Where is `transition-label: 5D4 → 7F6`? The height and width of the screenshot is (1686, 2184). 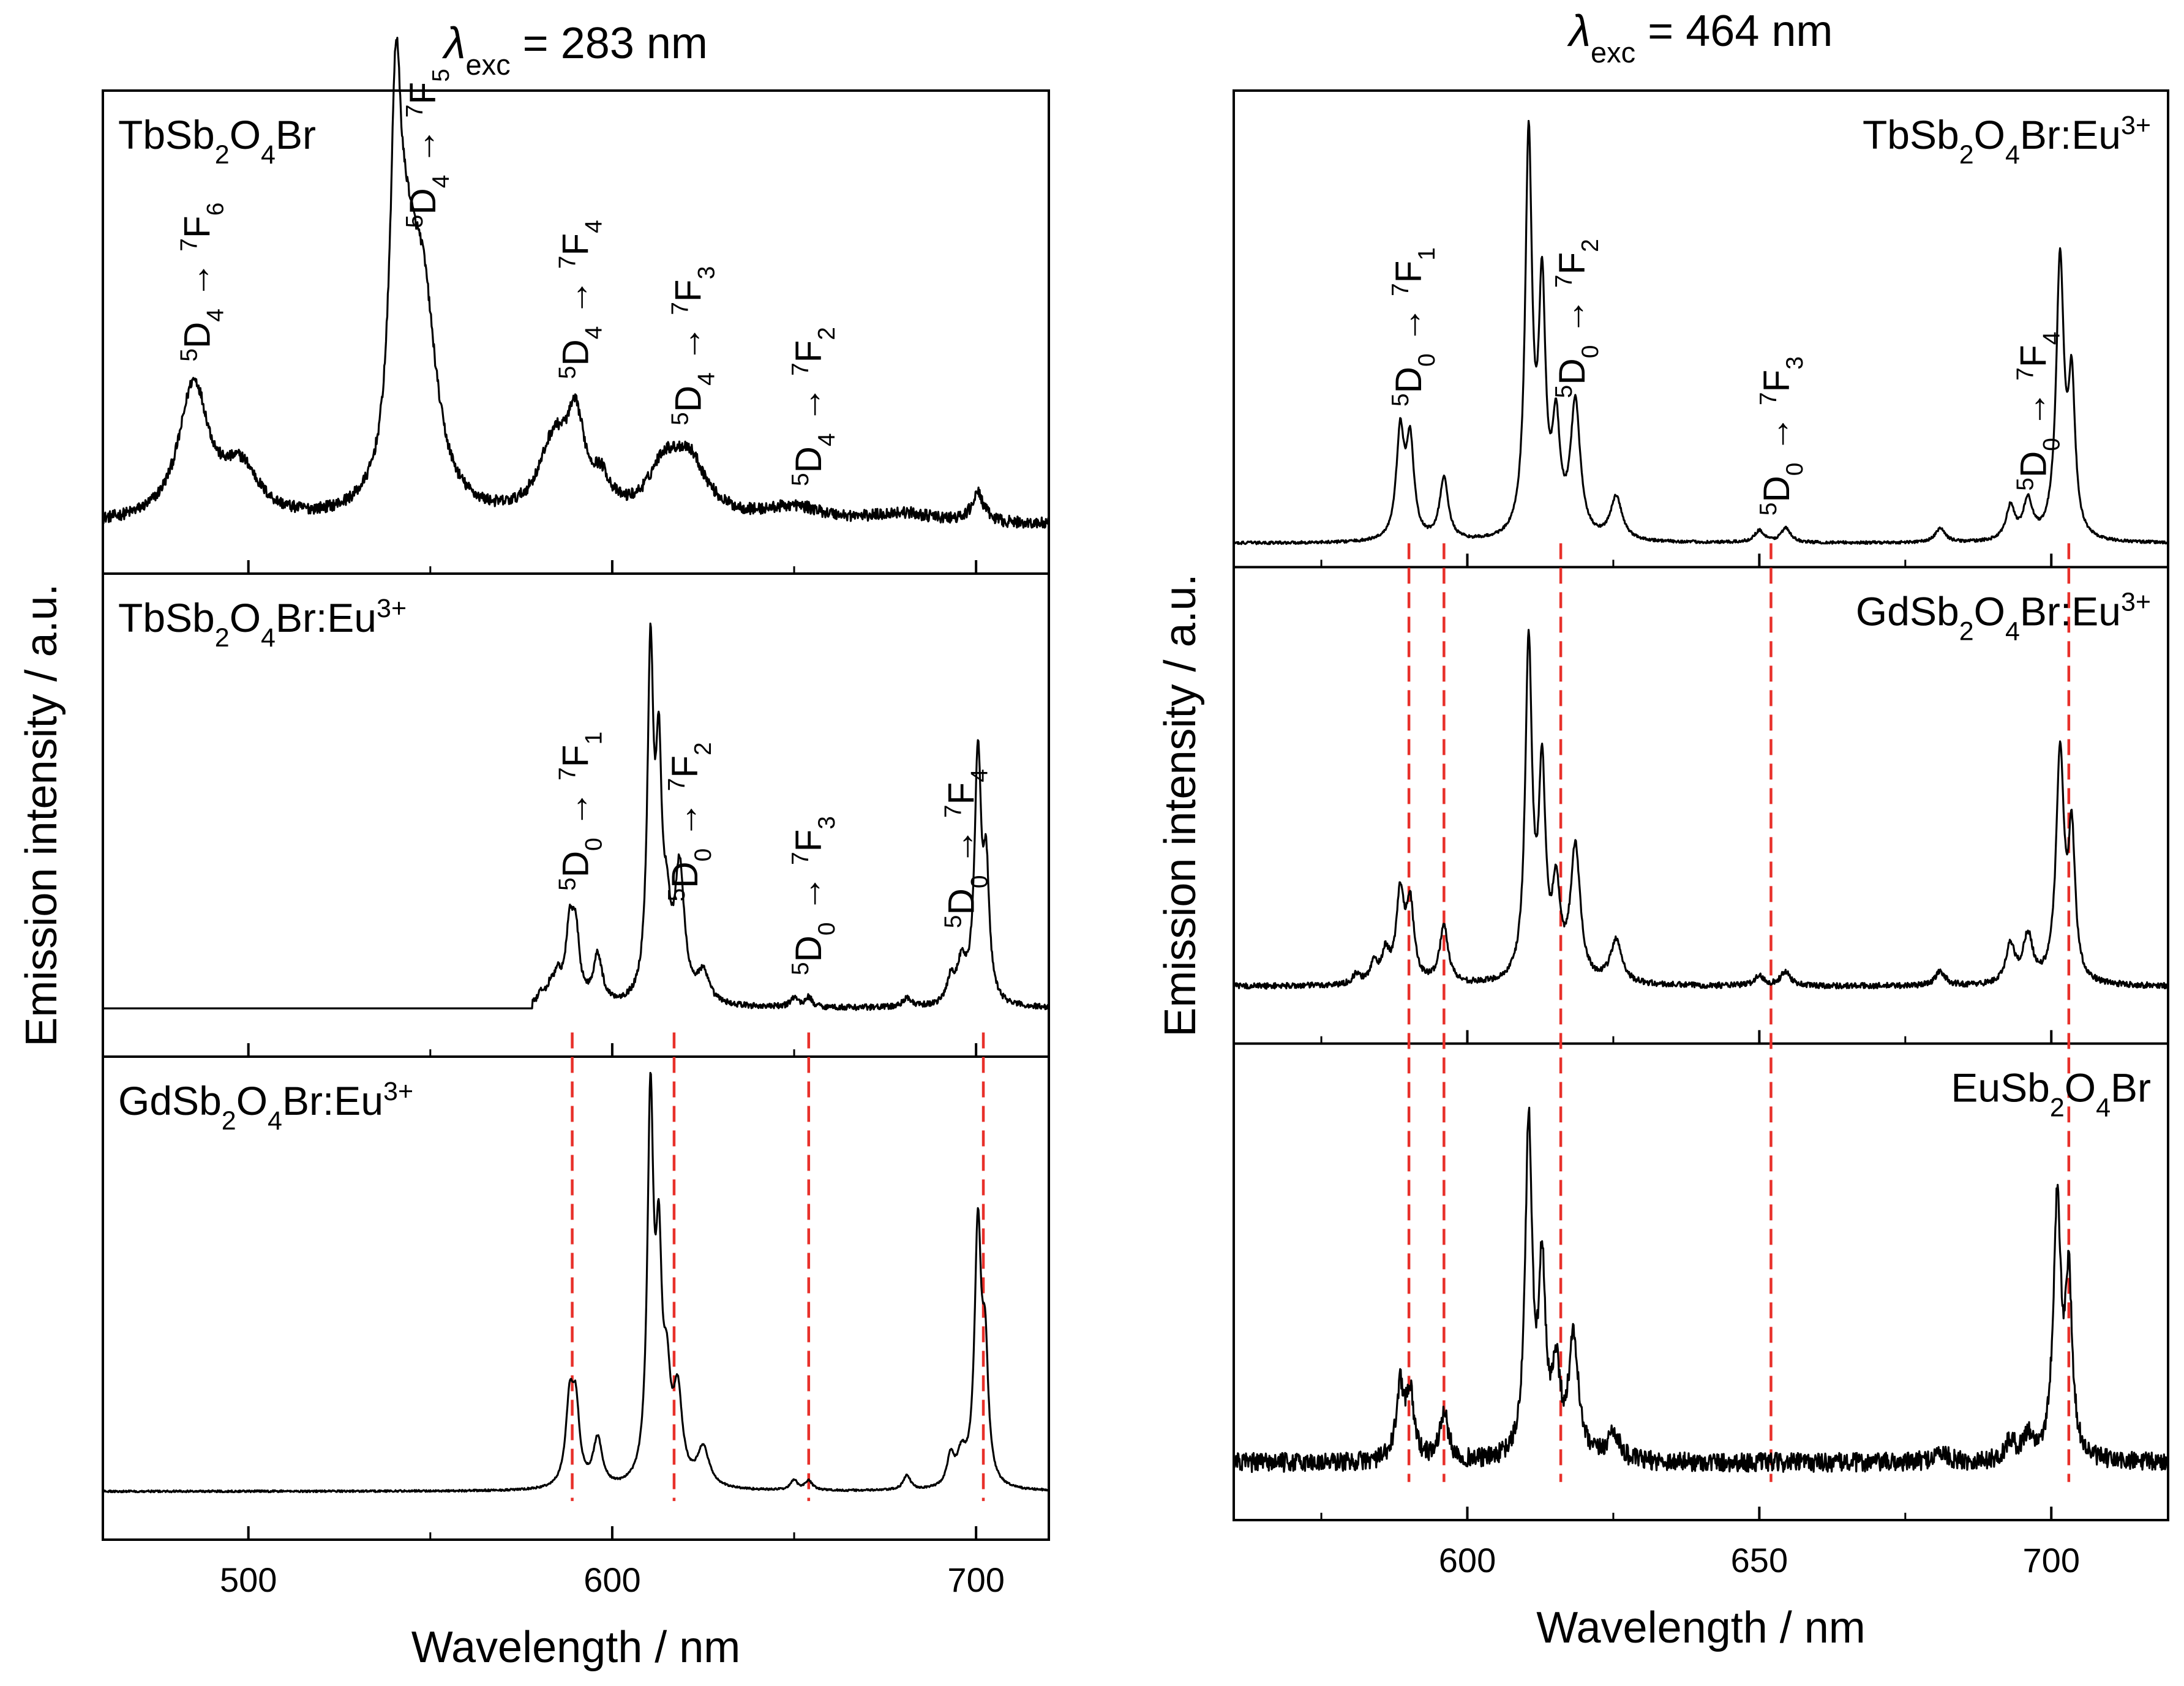
transition-label: 5D4 → 7F6 is located at coordinates (202, 282).